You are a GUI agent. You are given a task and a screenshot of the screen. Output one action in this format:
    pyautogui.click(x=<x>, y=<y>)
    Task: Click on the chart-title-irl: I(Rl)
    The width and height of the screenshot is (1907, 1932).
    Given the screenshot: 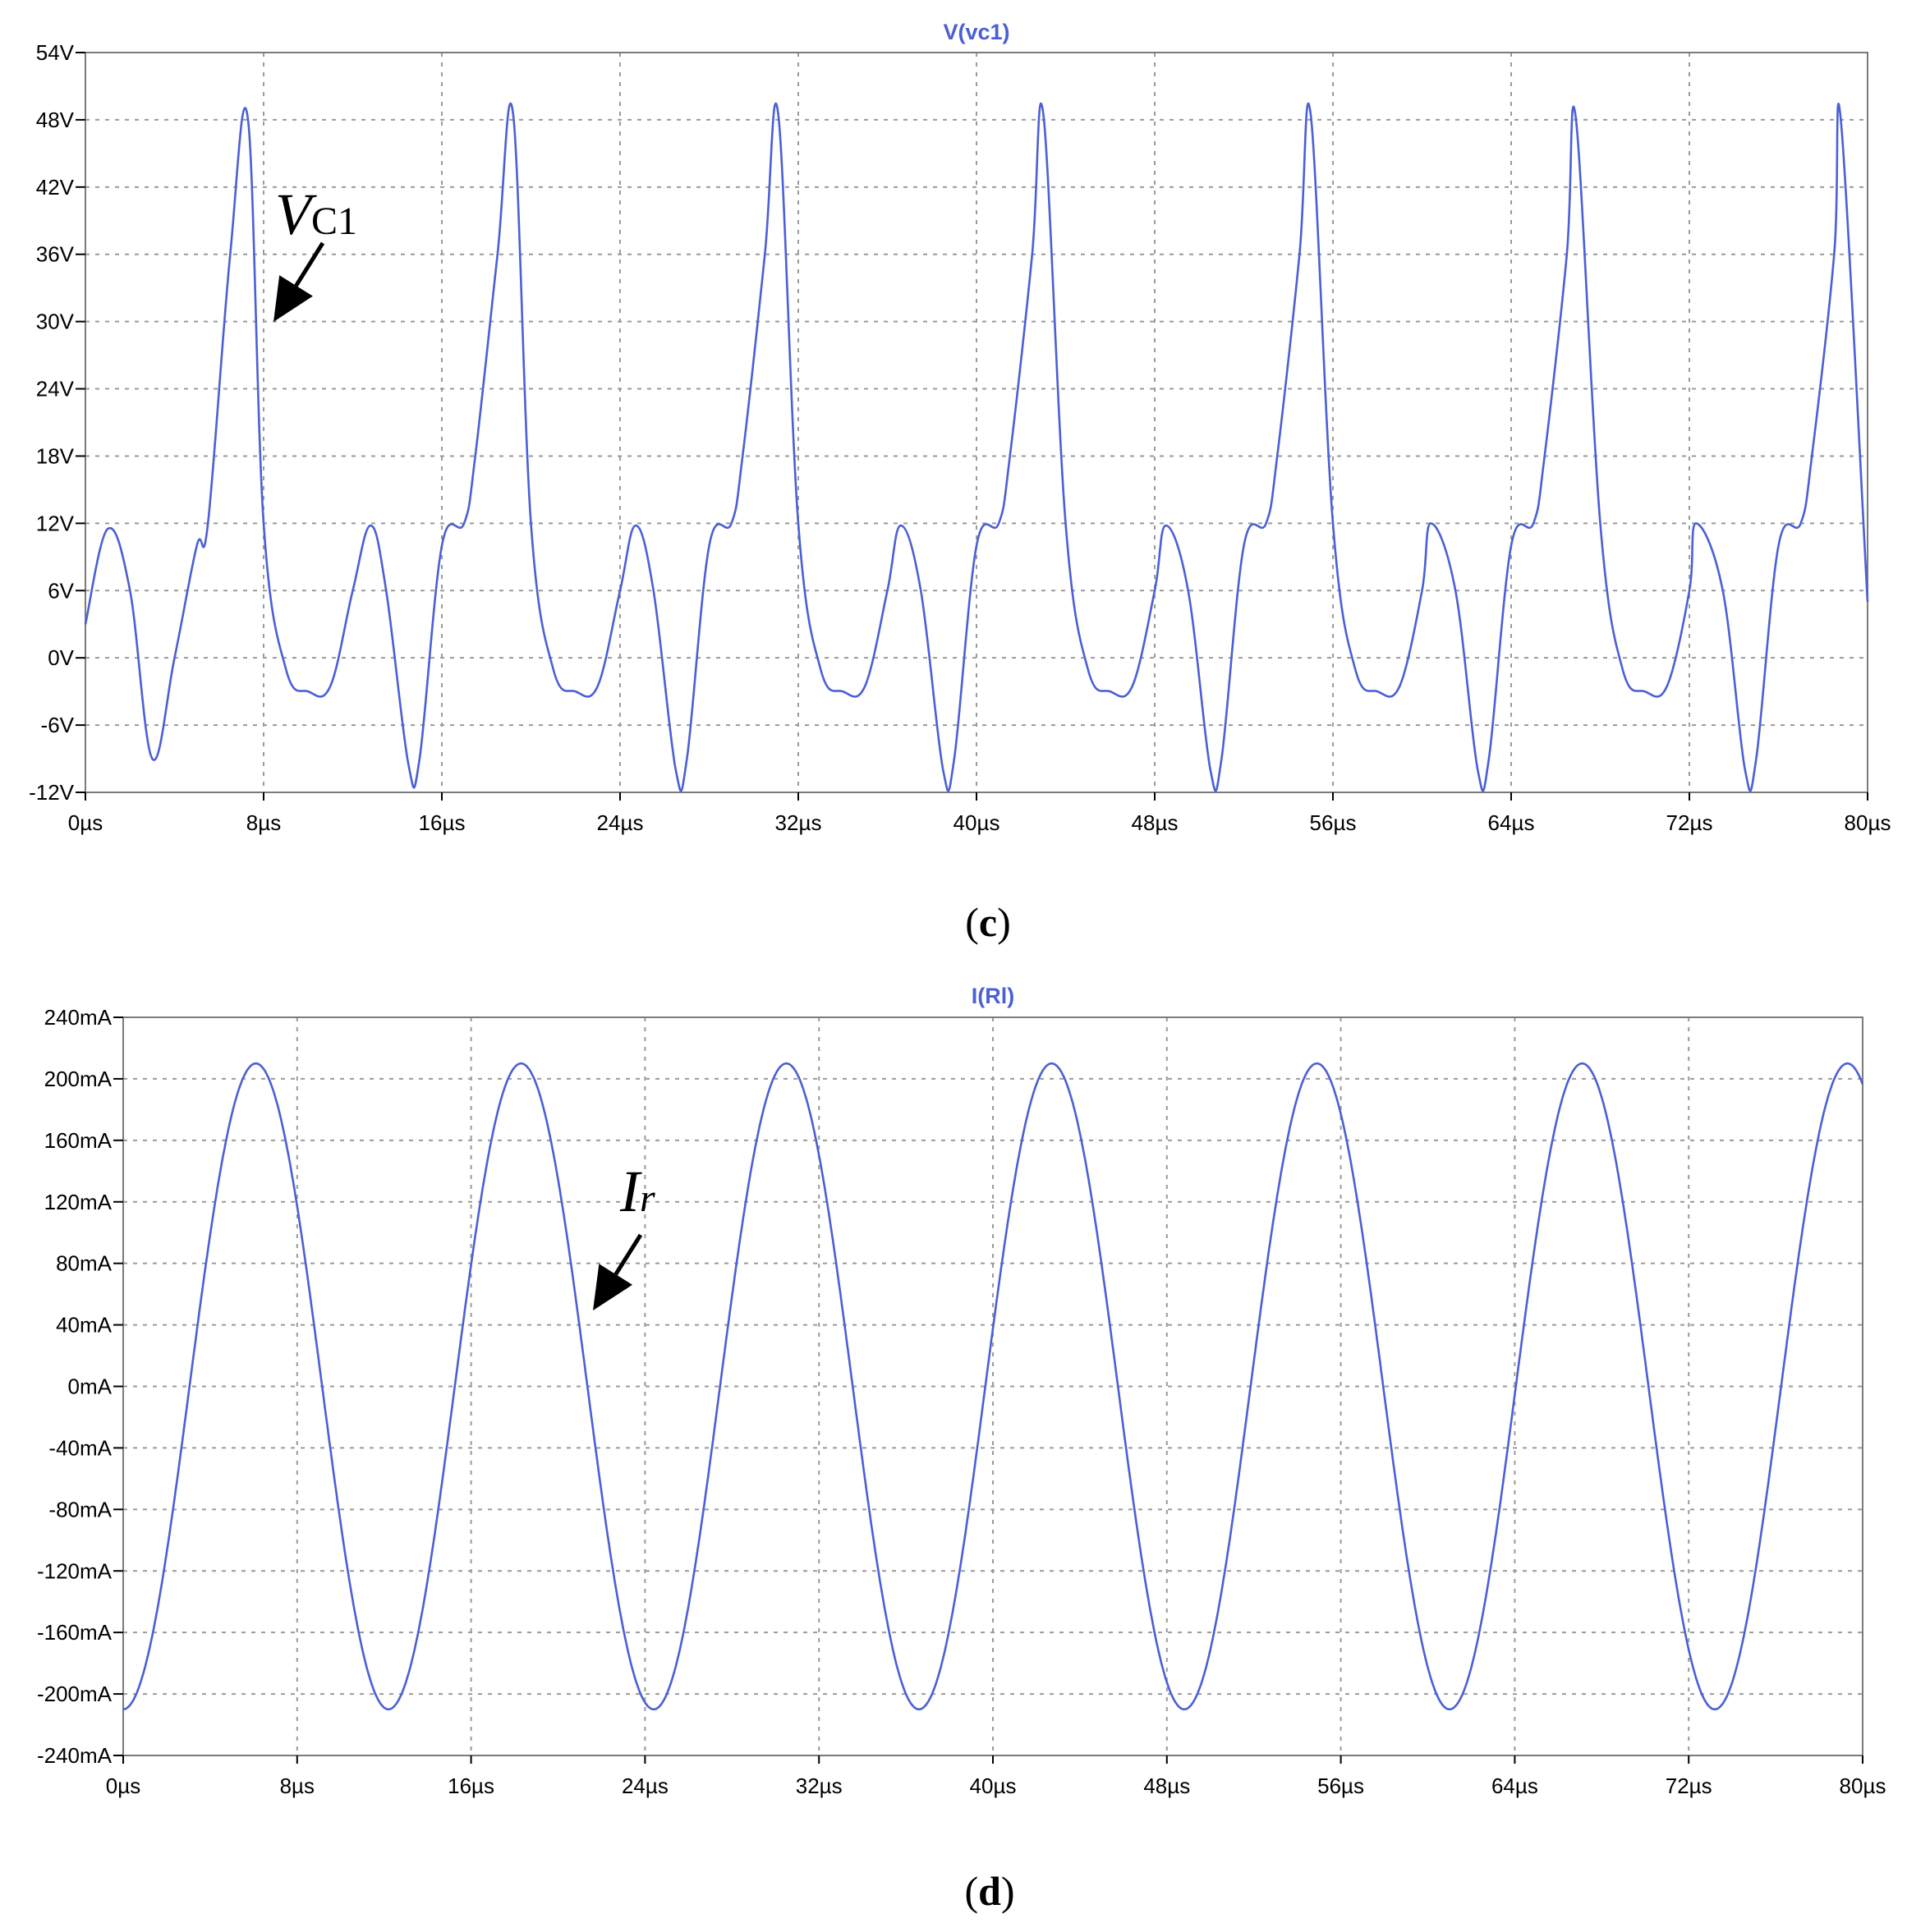 What is the action you would take?
    pyautogui.click(x=993, y=996)
    